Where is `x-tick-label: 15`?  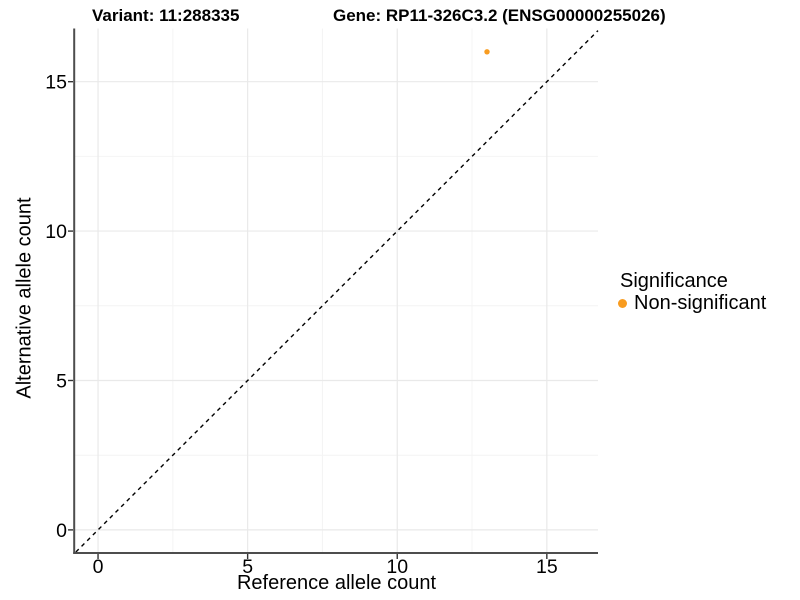 x-tick-label: 15 is located at coordinates (547, 567).